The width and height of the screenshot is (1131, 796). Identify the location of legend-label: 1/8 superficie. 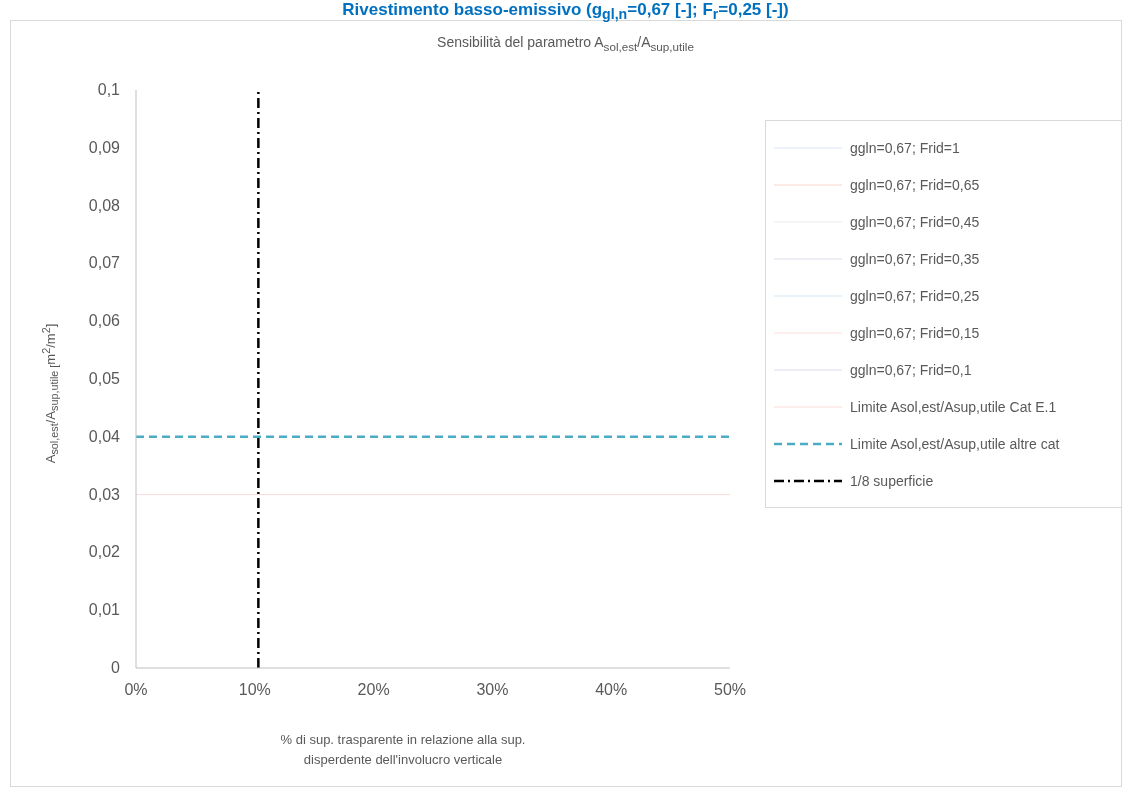
(892, 480).